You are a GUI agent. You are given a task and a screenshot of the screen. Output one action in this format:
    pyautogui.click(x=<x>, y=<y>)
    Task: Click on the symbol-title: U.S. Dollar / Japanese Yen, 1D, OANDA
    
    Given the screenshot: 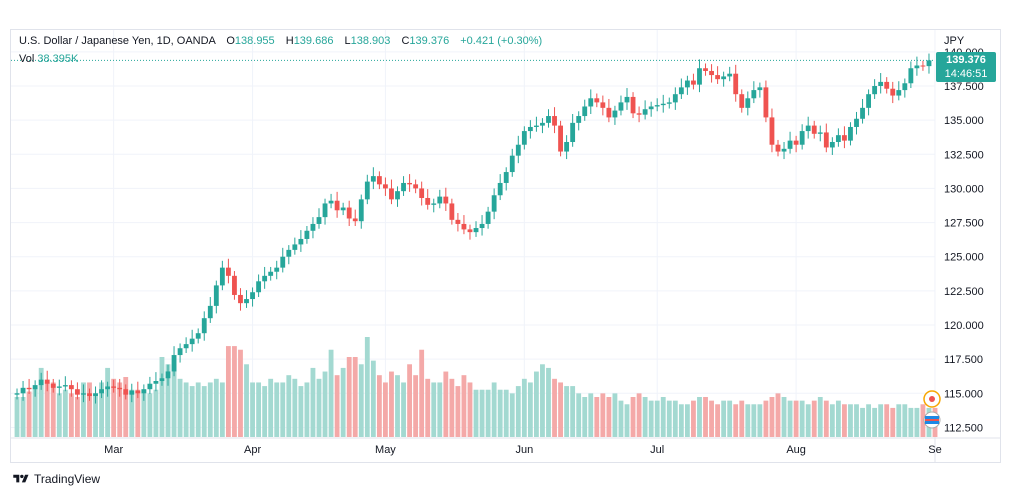 What is the action you would take?
    pyautogui.click(x=117, y=41)
    